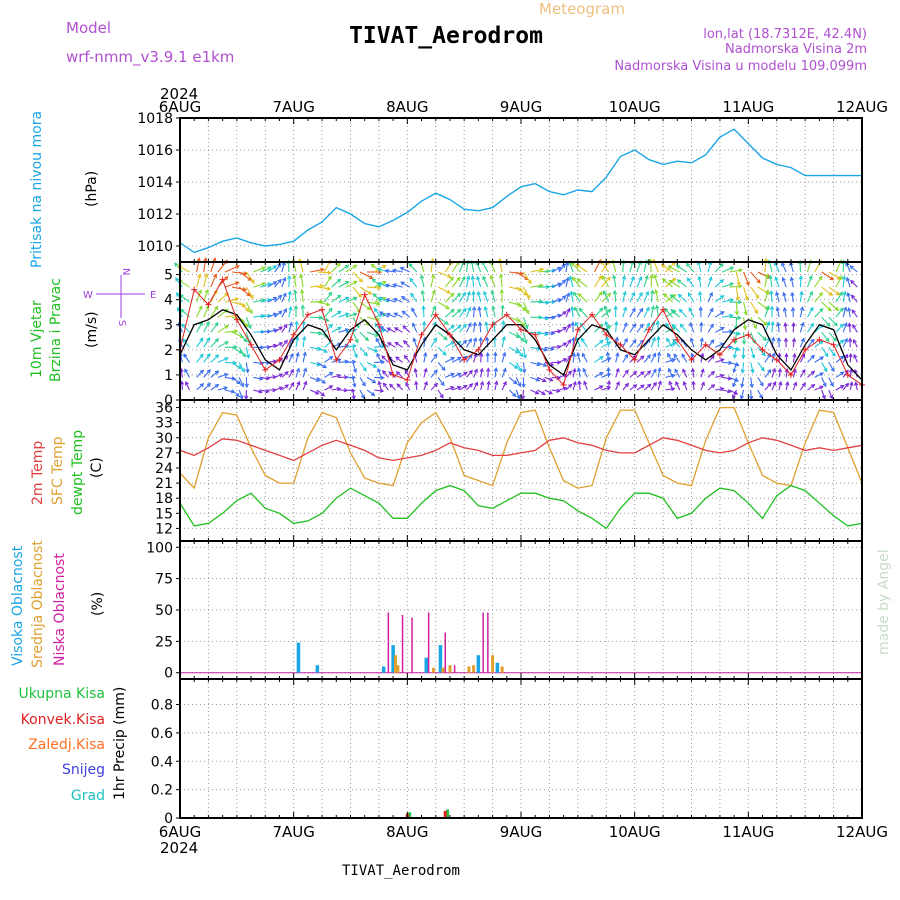  I want to click on y-tick-label: 0.8, so click(162, 706).